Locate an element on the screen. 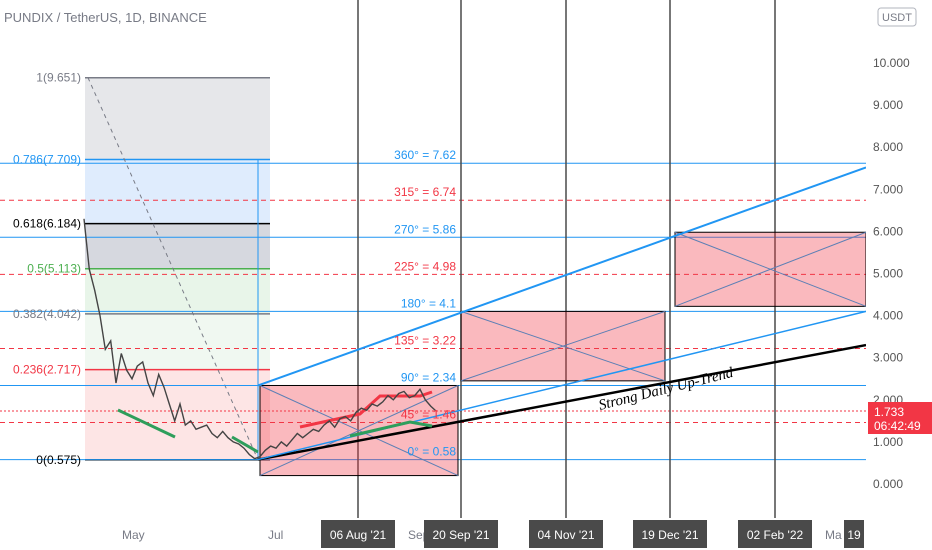 The image size is (932, 550). fib-retracement-zones is located at coordinates (177, 268).